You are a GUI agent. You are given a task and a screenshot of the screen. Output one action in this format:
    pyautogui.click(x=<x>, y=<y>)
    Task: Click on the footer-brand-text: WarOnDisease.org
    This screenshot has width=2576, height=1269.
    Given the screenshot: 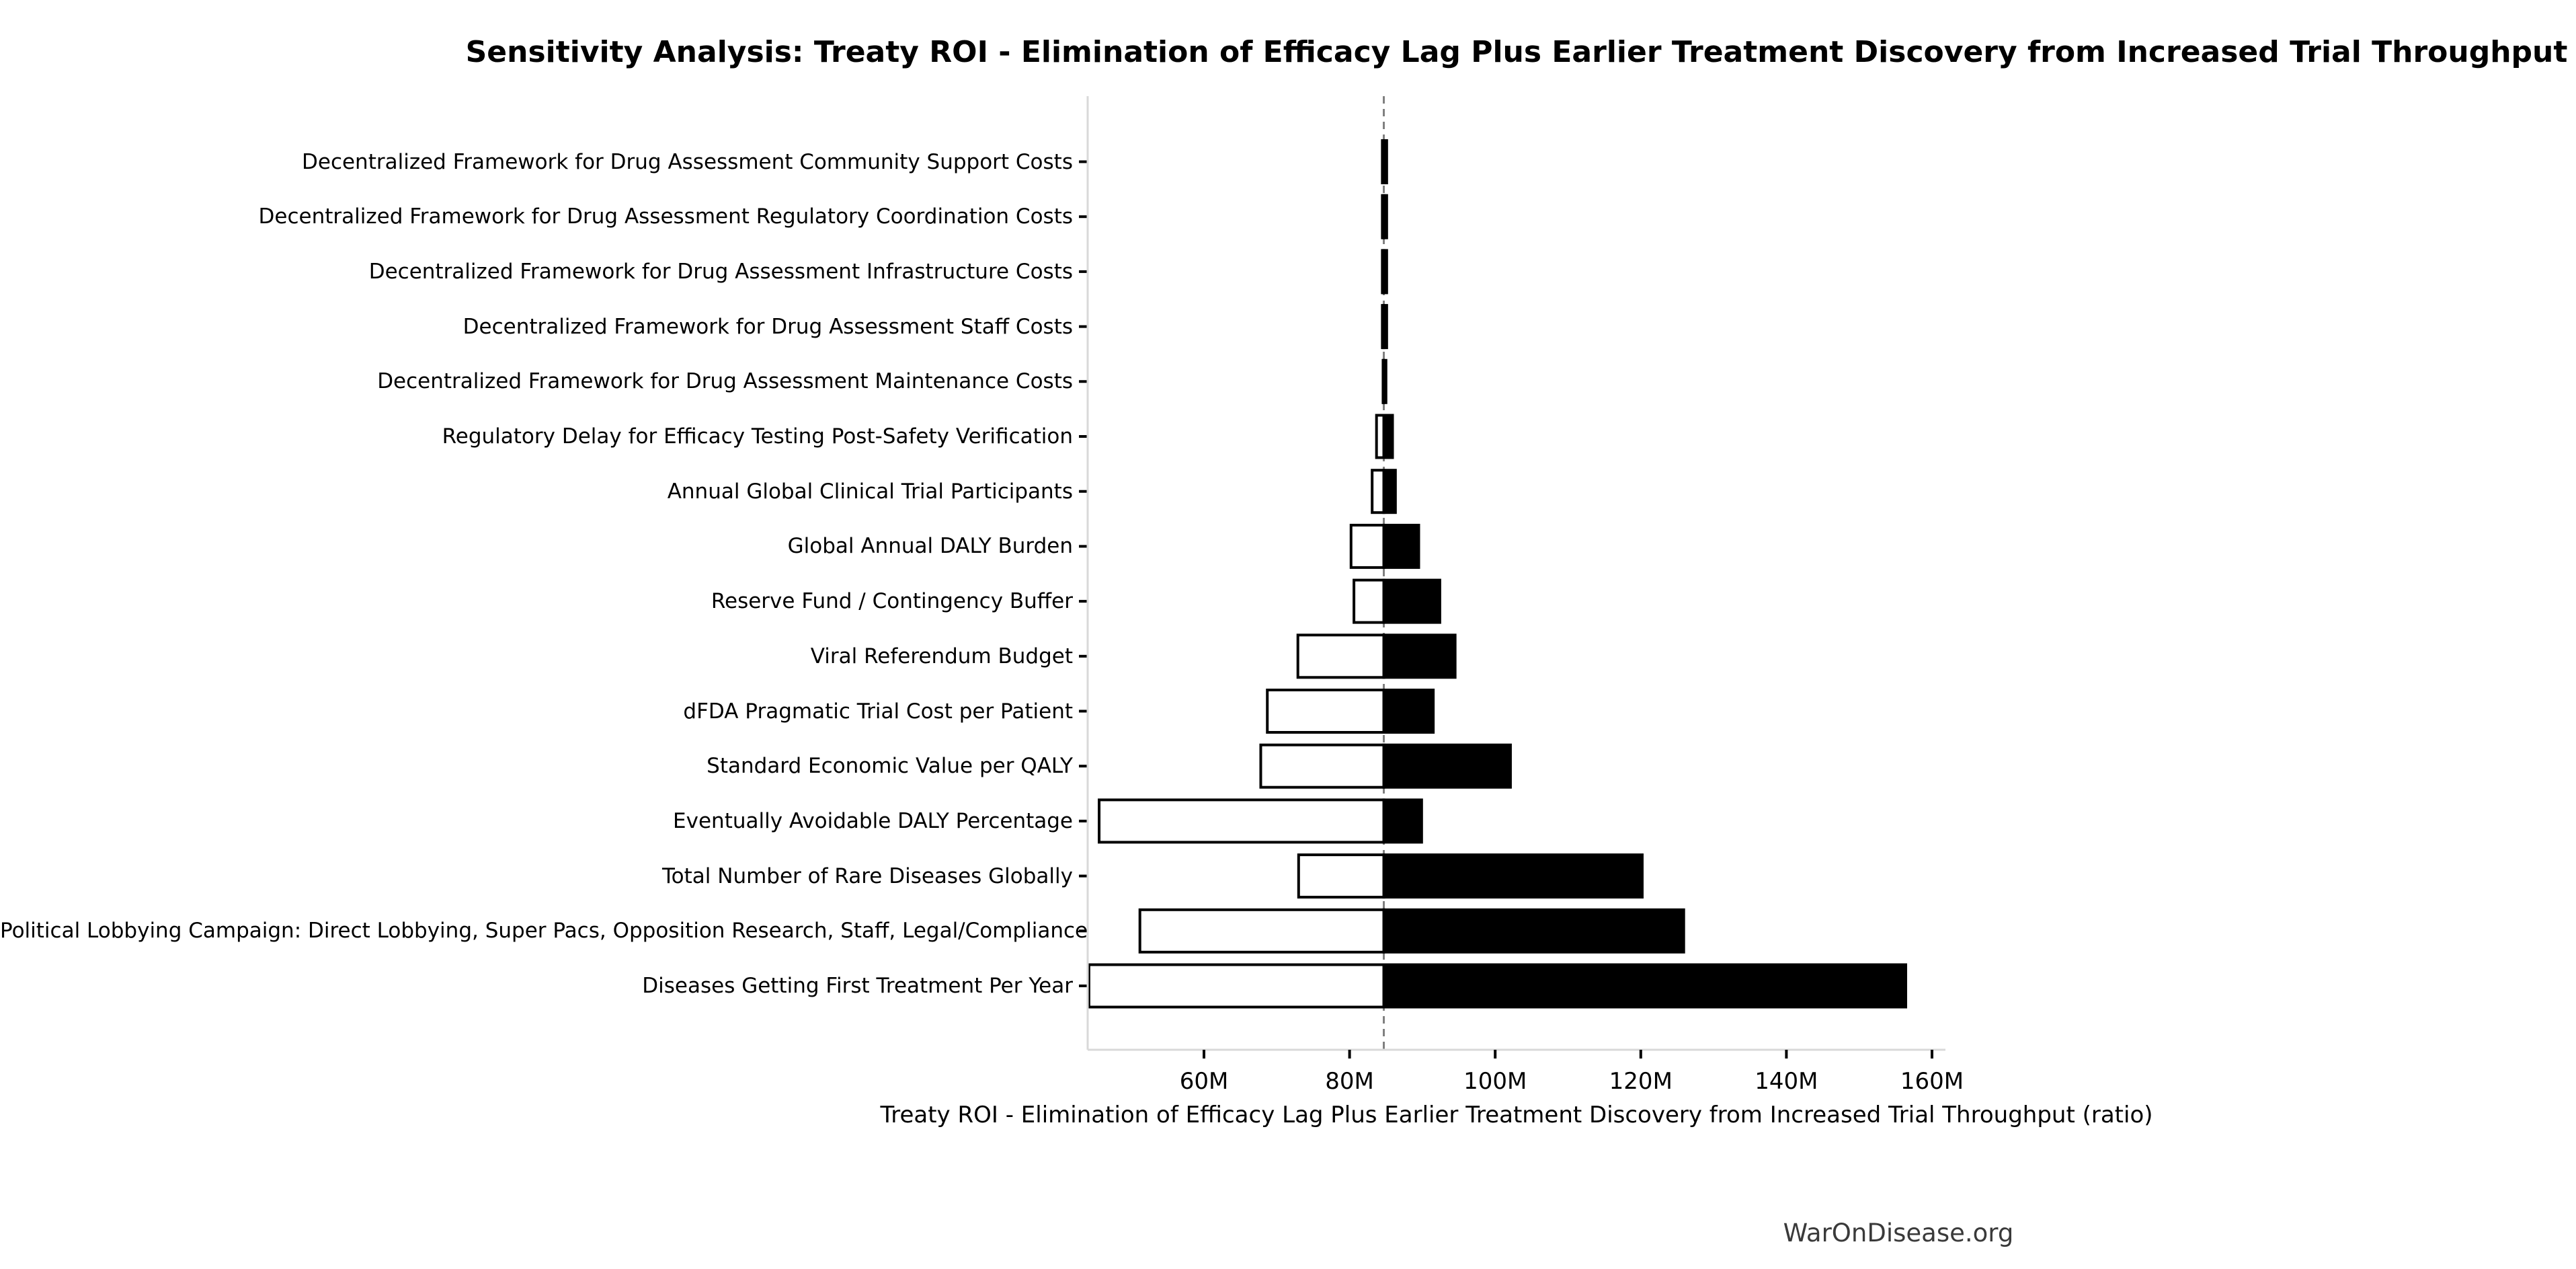 What is the action you would take?
    pyautogui.click(x=1898, y=1233)
    